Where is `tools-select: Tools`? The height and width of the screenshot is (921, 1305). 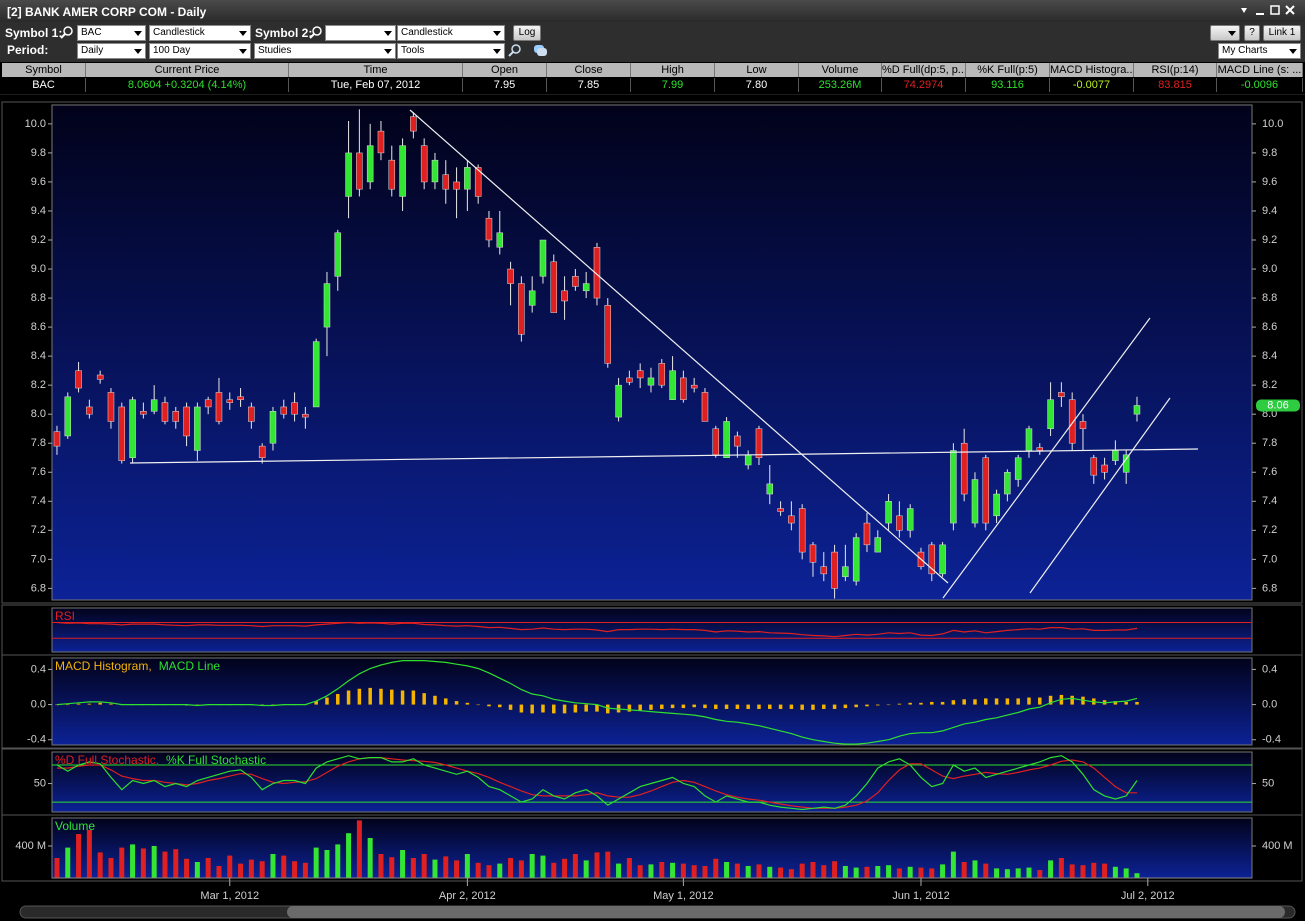 tools-select: Tools is located at coordinates (451, 51).